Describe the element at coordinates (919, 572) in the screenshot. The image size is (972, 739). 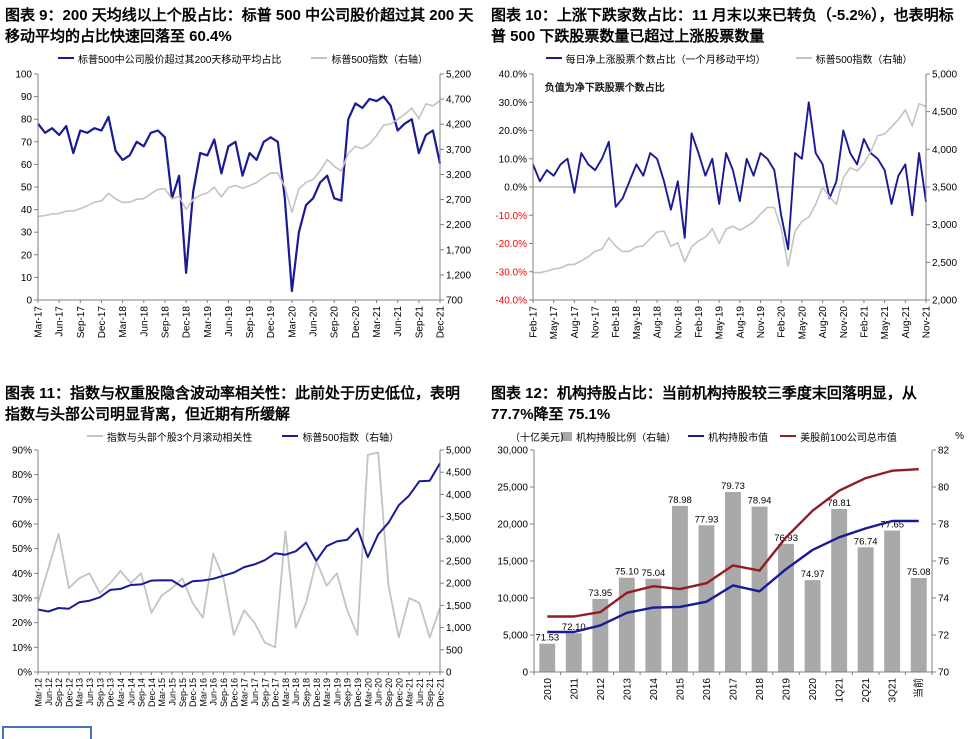
I see `bar-value-label: 75.08` at that location.